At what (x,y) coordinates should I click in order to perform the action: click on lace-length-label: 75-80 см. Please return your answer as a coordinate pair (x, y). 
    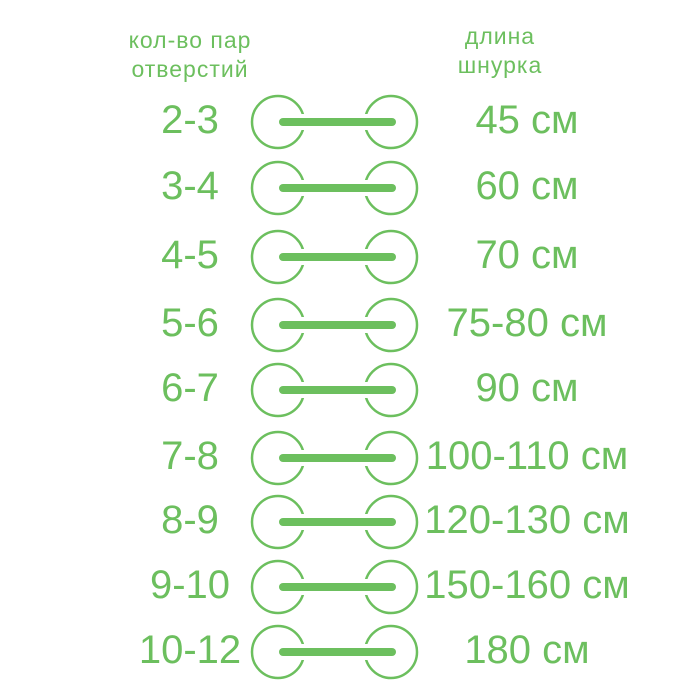
    Looking at the image, I should click on (527, 323).